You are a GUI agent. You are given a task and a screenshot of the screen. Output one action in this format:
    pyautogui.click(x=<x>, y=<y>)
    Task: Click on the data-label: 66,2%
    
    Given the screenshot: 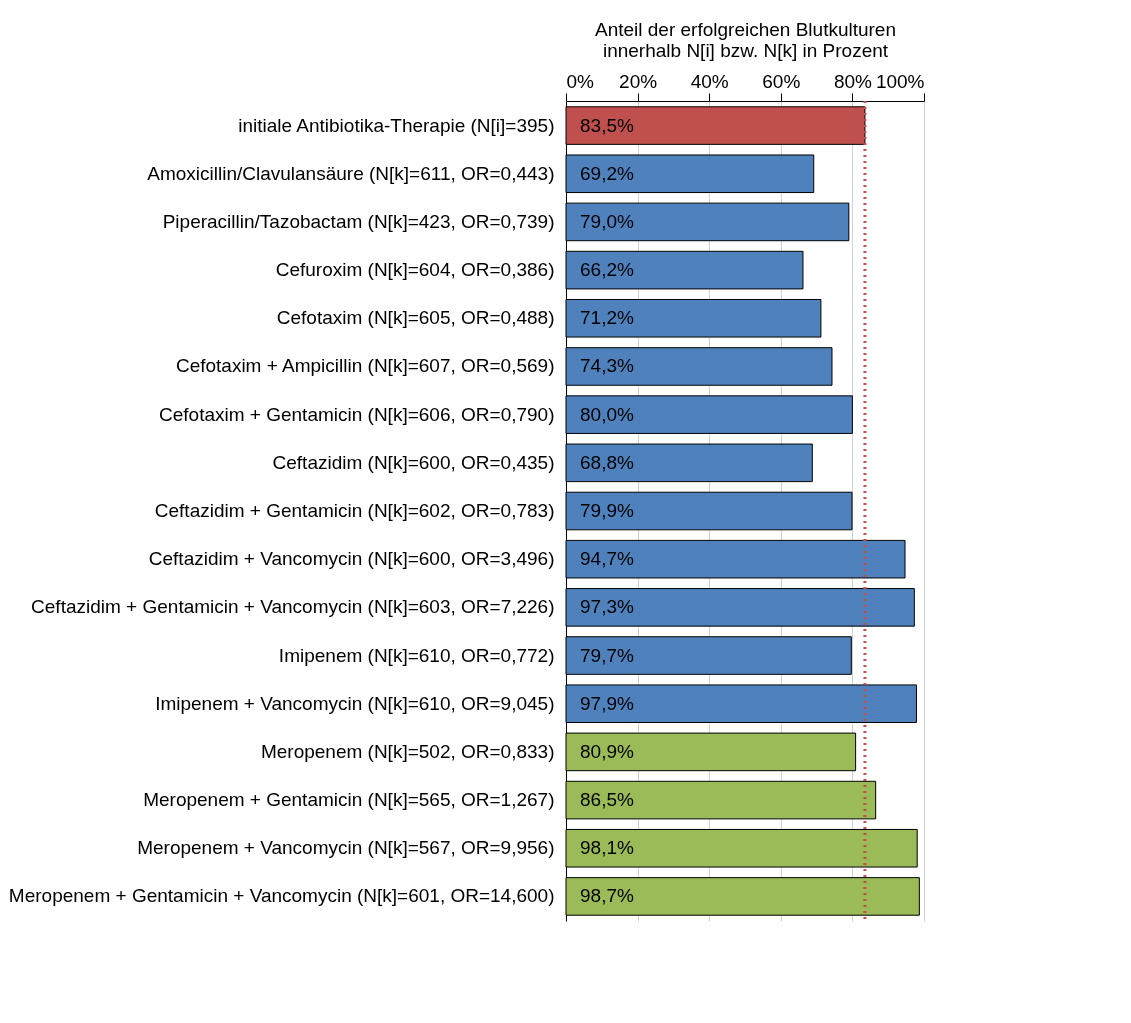 What is the action you would take?
    pyautogui.click(x=607, y=270)
    